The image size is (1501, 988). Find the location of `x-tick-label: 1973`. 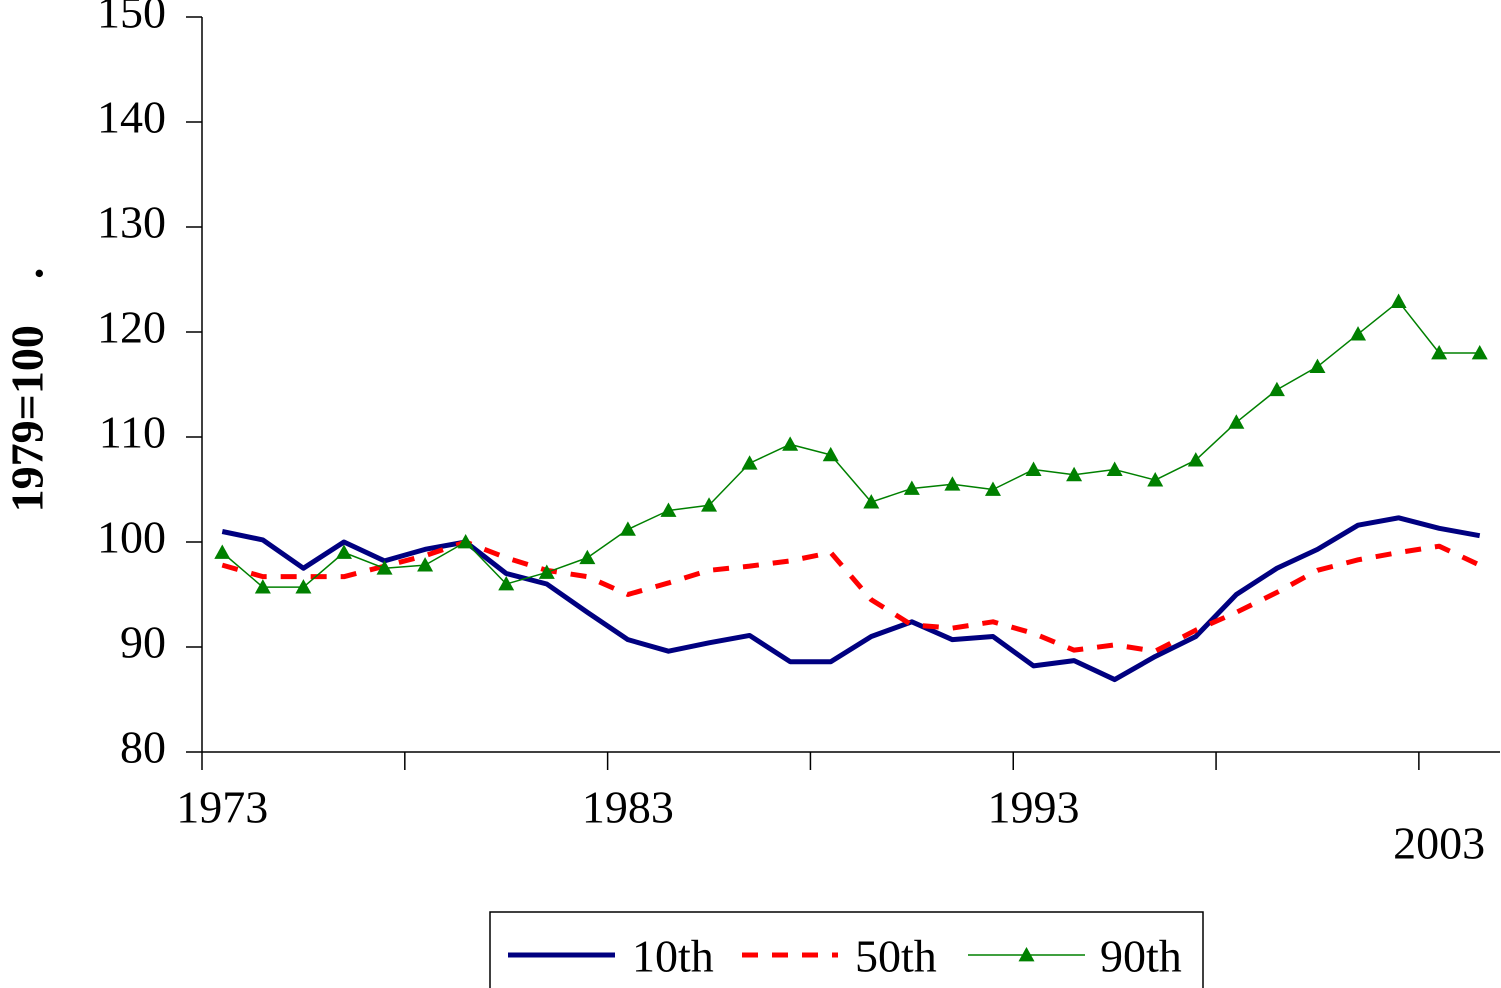

x-tick-label: 1973 is located at coordinates (222, 807).